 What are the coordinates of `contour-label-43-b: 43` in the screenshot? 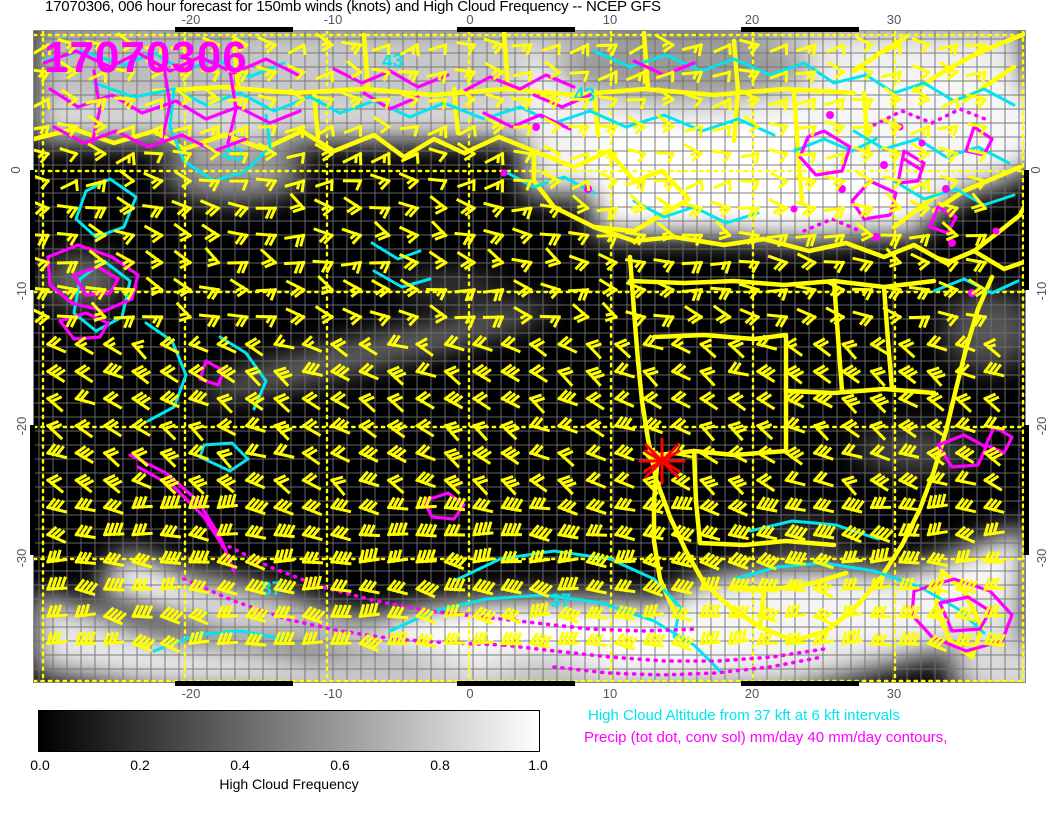 It's located at (232, 155).